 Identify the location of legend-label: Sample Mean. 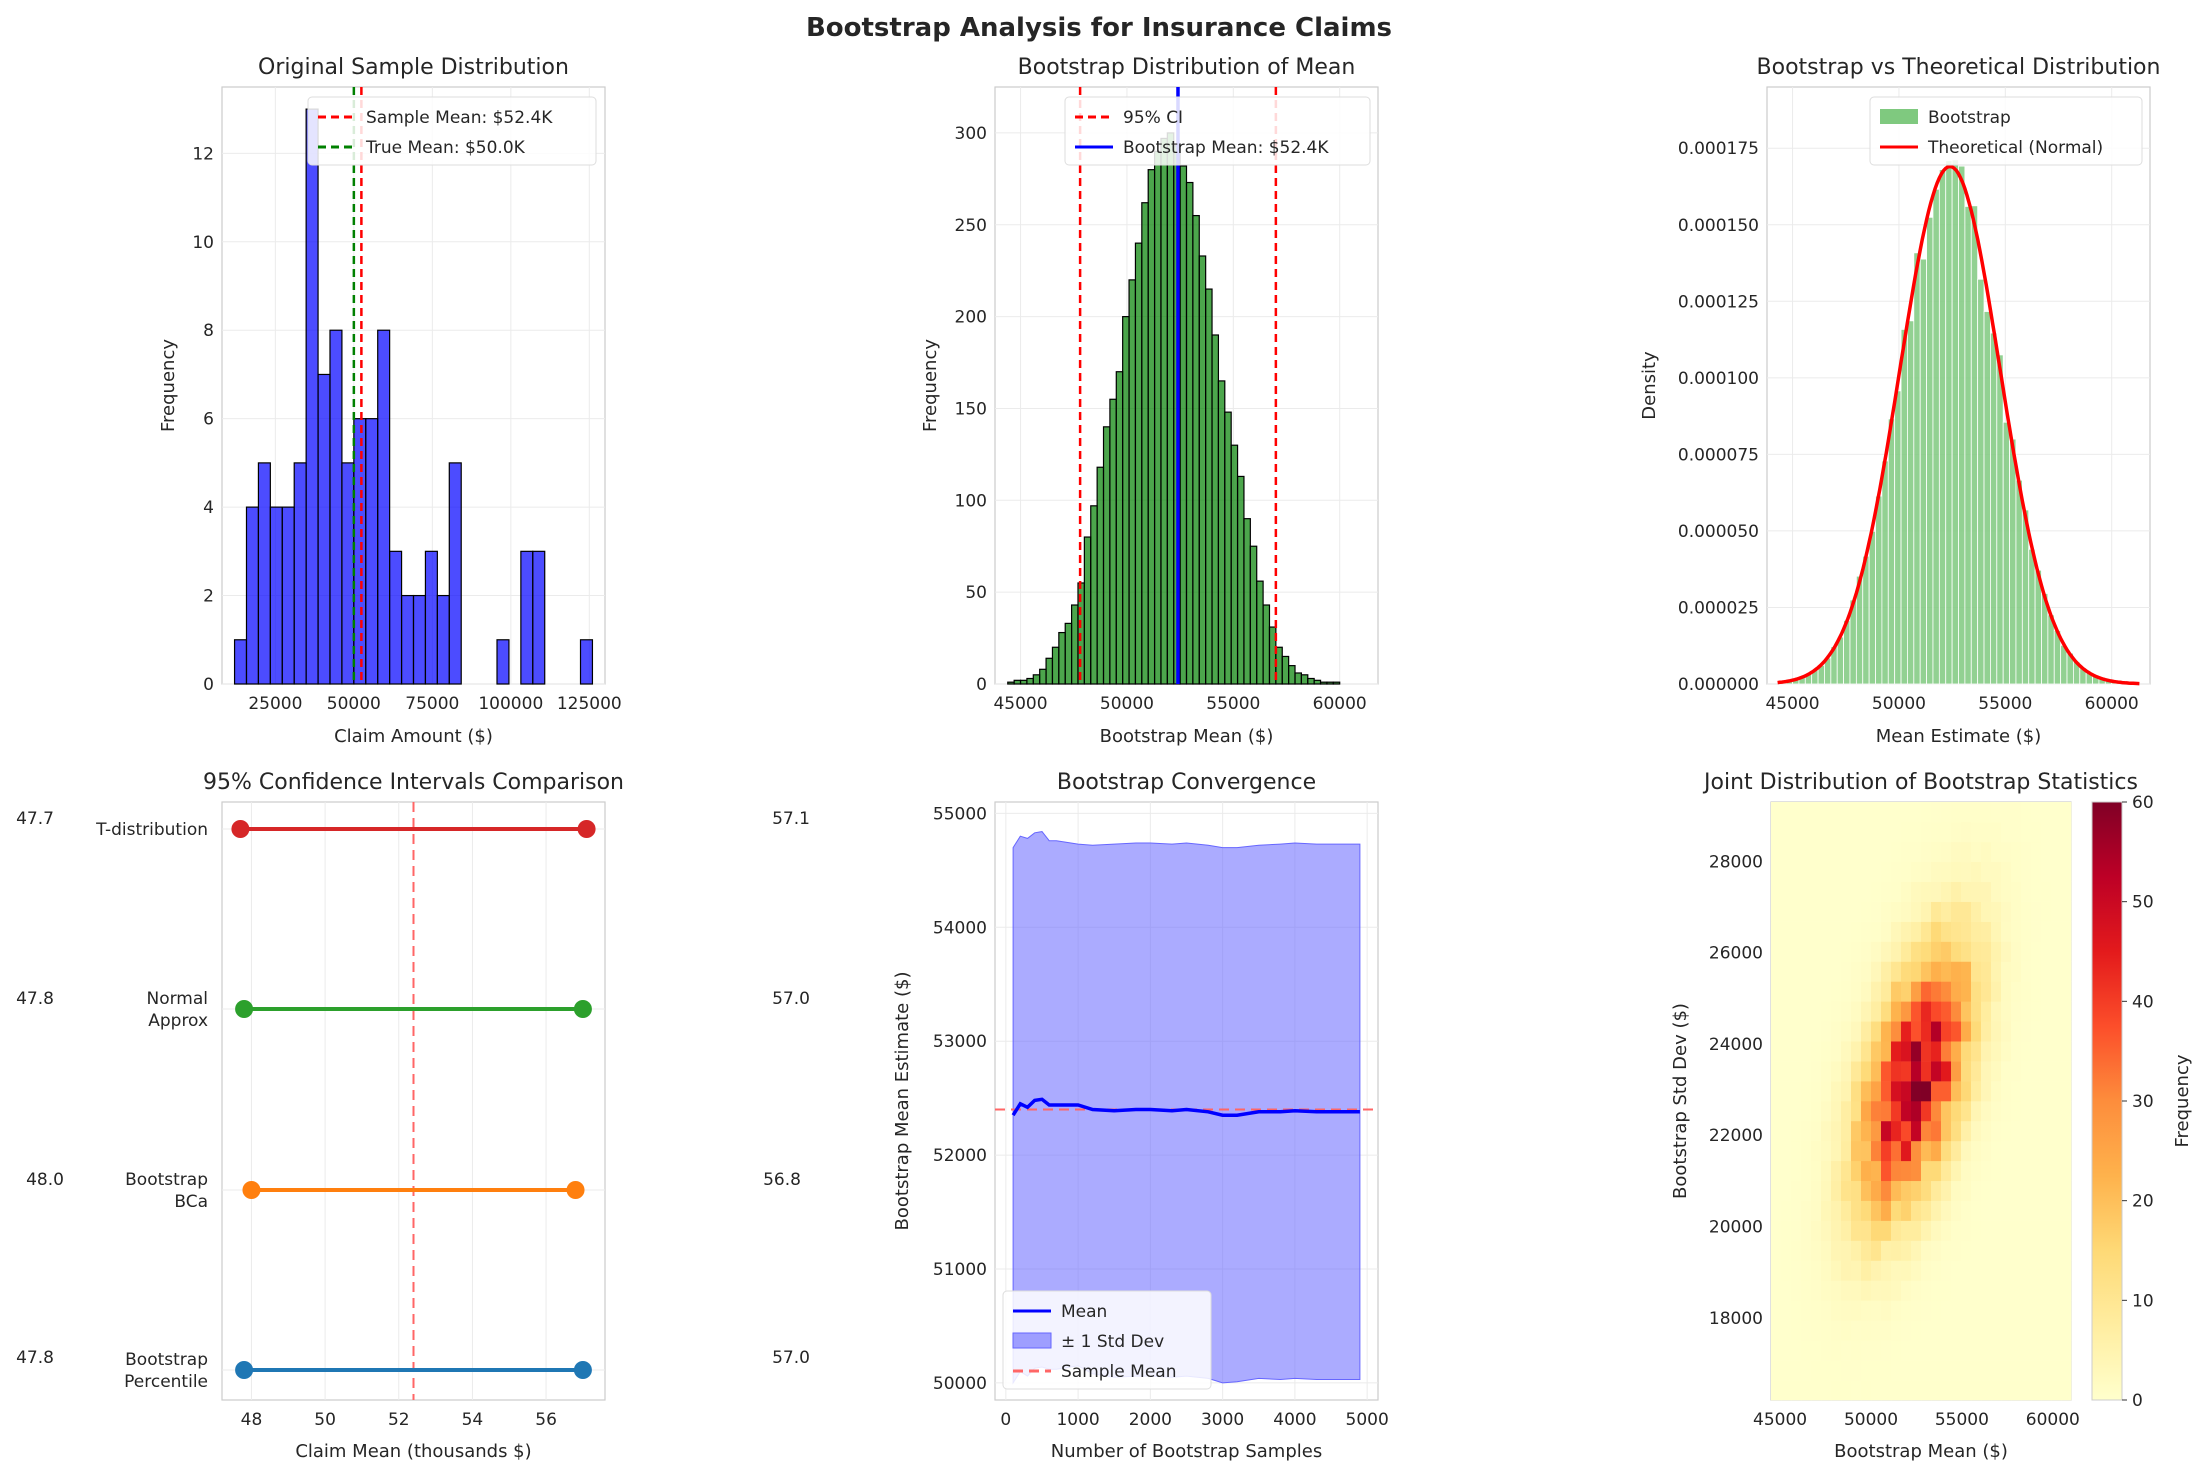
(1118, 1372).